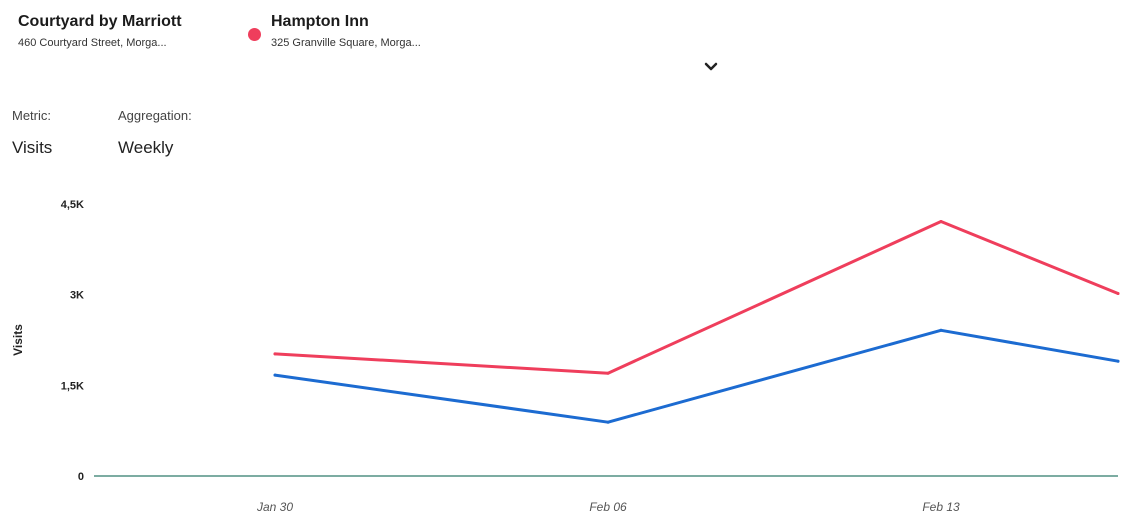  What do you see at coordinates (18, 340) in the screenshot?
I see `y-axis-label: Visits` at bounding box center [18, 340].